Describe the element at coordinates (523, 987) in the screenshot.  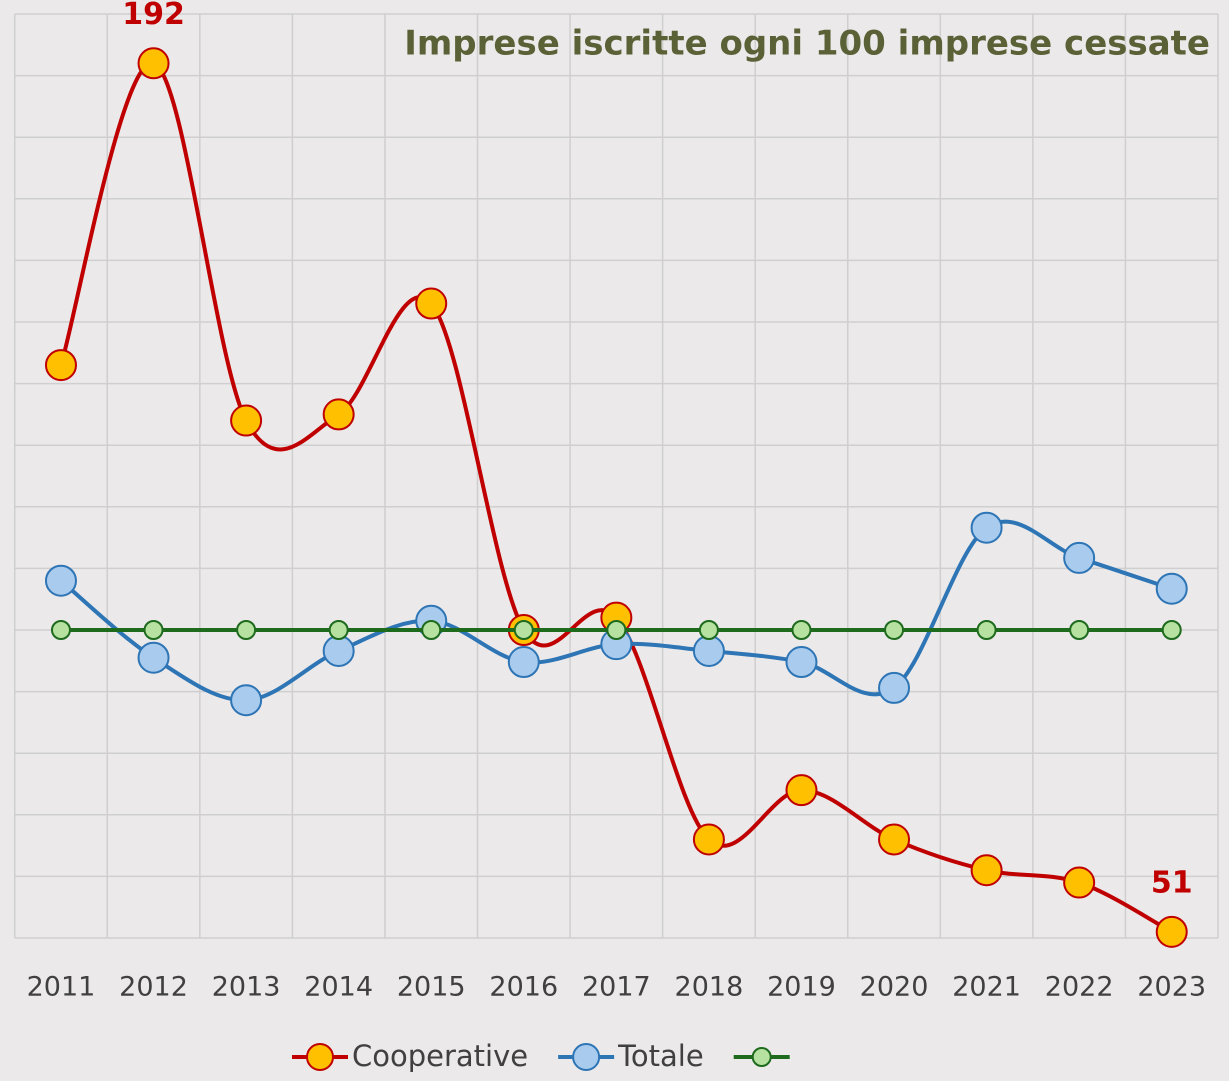
I see `x-tick-label: 2016` at that location.